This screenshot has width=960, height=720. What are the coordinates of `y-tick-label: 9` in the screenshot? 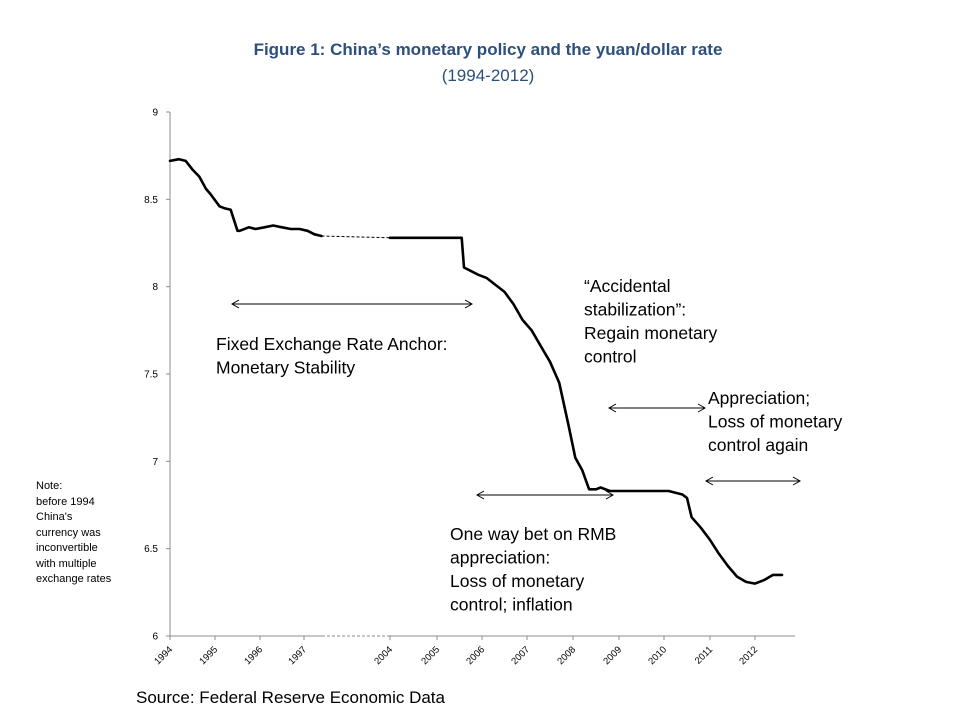 It's located at (155, 113).